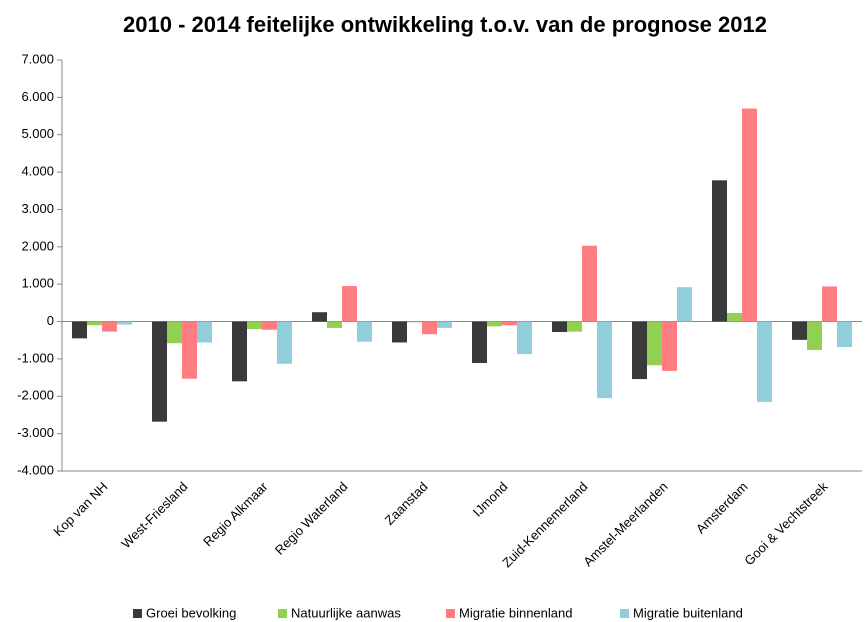 This screenshot has width=866, height=622. I want to click on x-tick-label: Regio Waterland, so click(311, 518).